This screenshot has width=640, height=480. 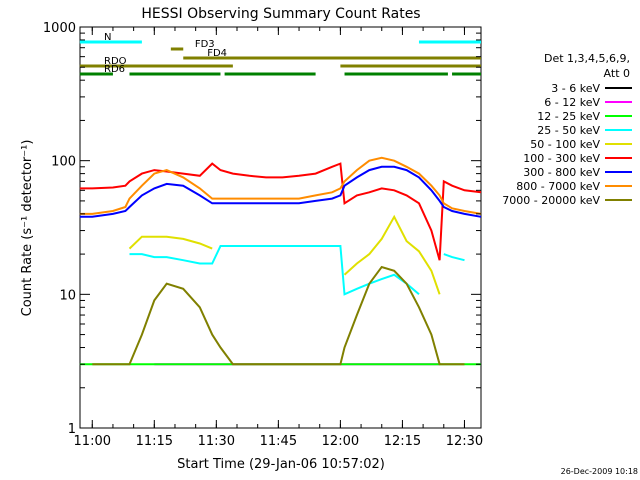 What do you see at coordinates (561, 172) in the screenshot?
I see `legend-entry-label: 300 - 800 keV` at bounding box center [561, 172].